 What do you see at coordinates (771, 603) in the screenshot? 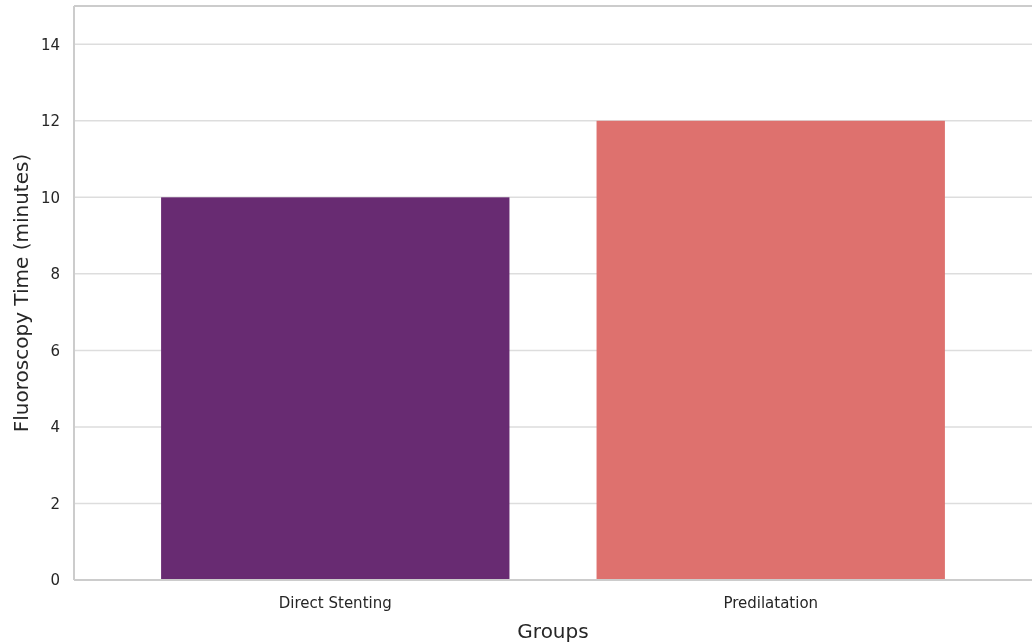
I see `x-tick-label: Predilatation` at bounding box center [771, 603].